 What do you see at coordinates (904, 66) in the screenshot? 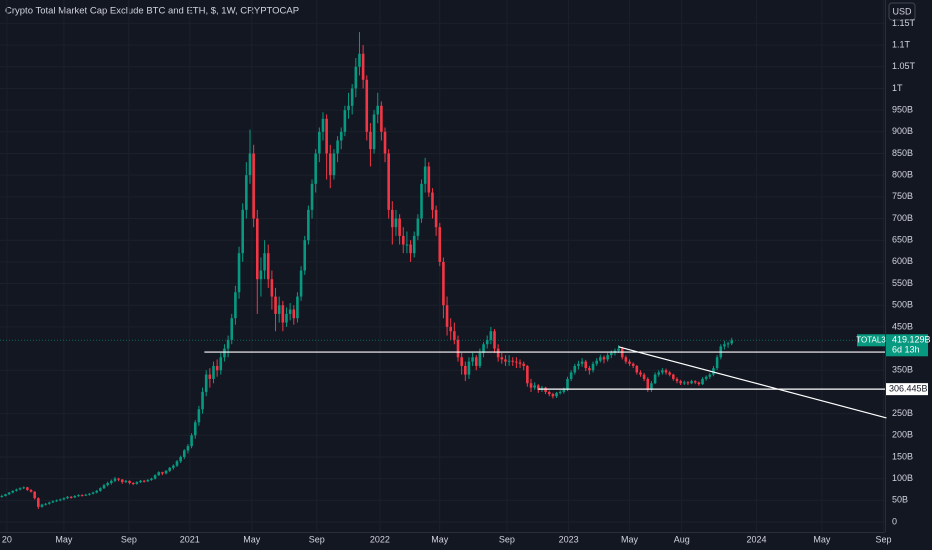
I see `y-tick-label: 1.05T` at bounding box center [904, 66].